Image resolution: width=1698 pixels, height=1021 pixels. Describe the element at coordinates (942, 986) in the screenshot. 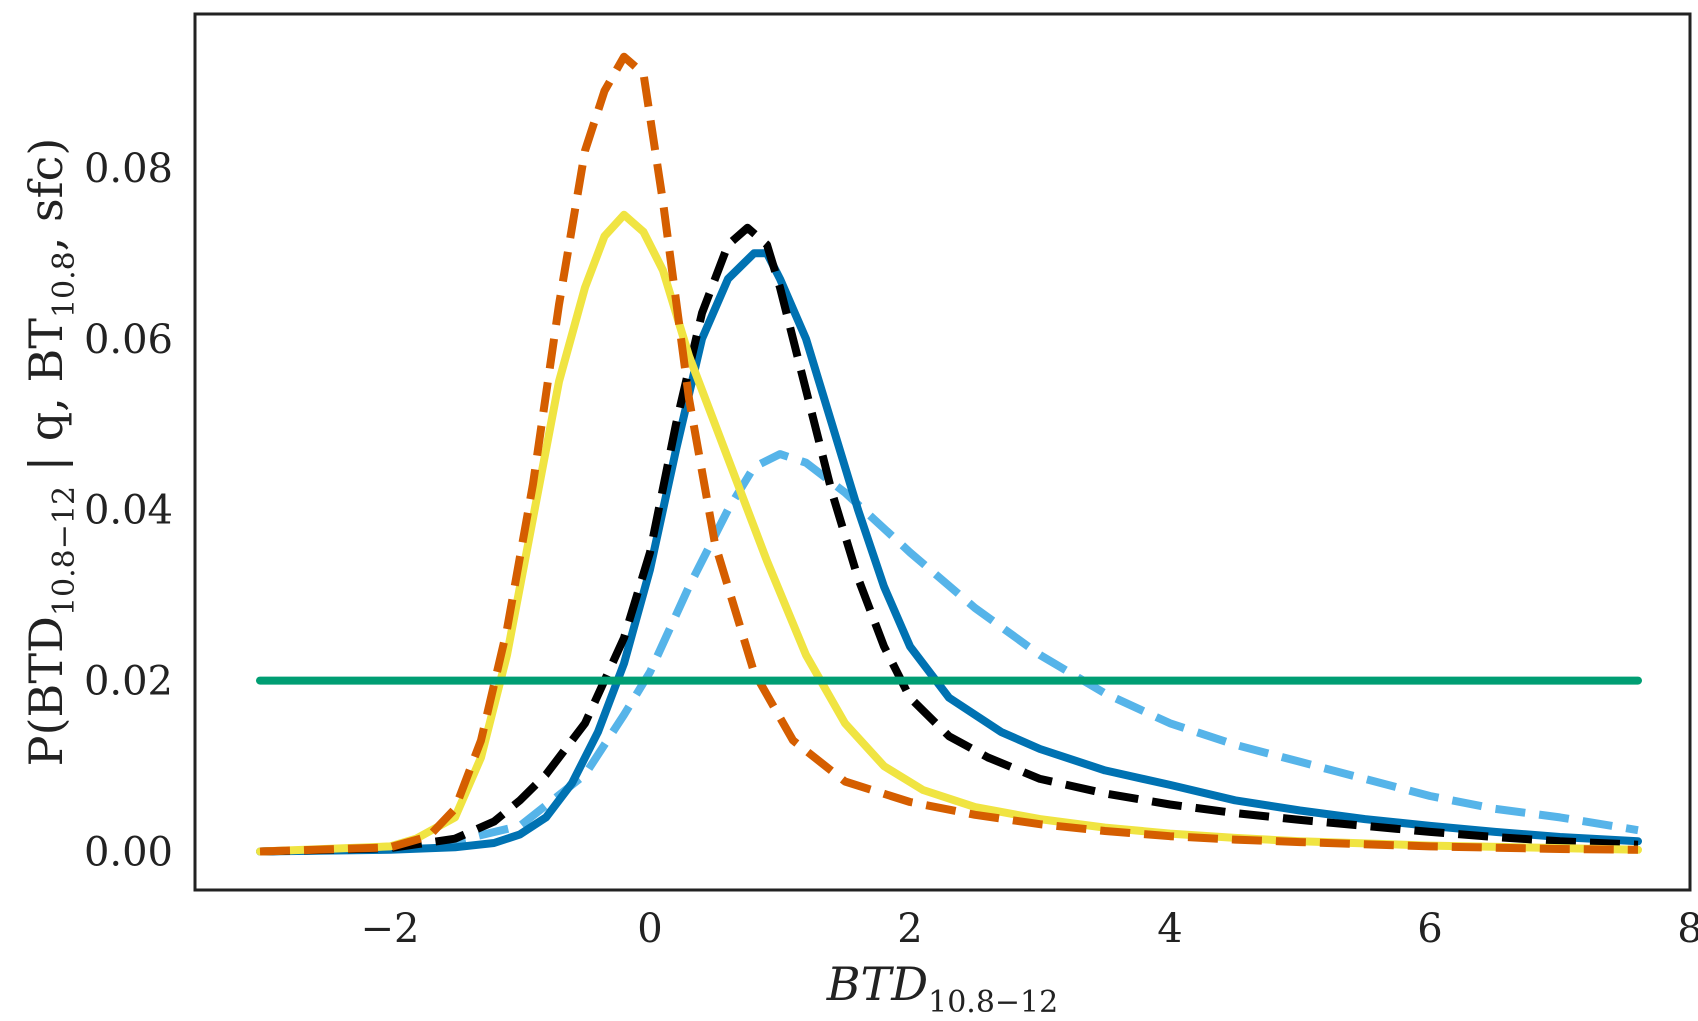

I see `x-axis-label: BTD10.8−12` at that location.